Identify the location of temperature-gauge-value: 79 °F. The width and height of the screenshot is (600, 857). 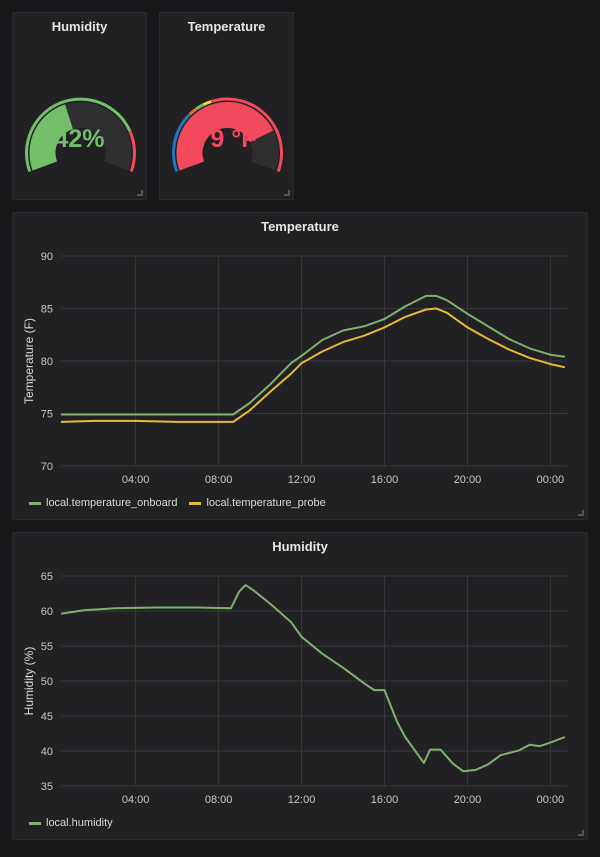
(226, 139).